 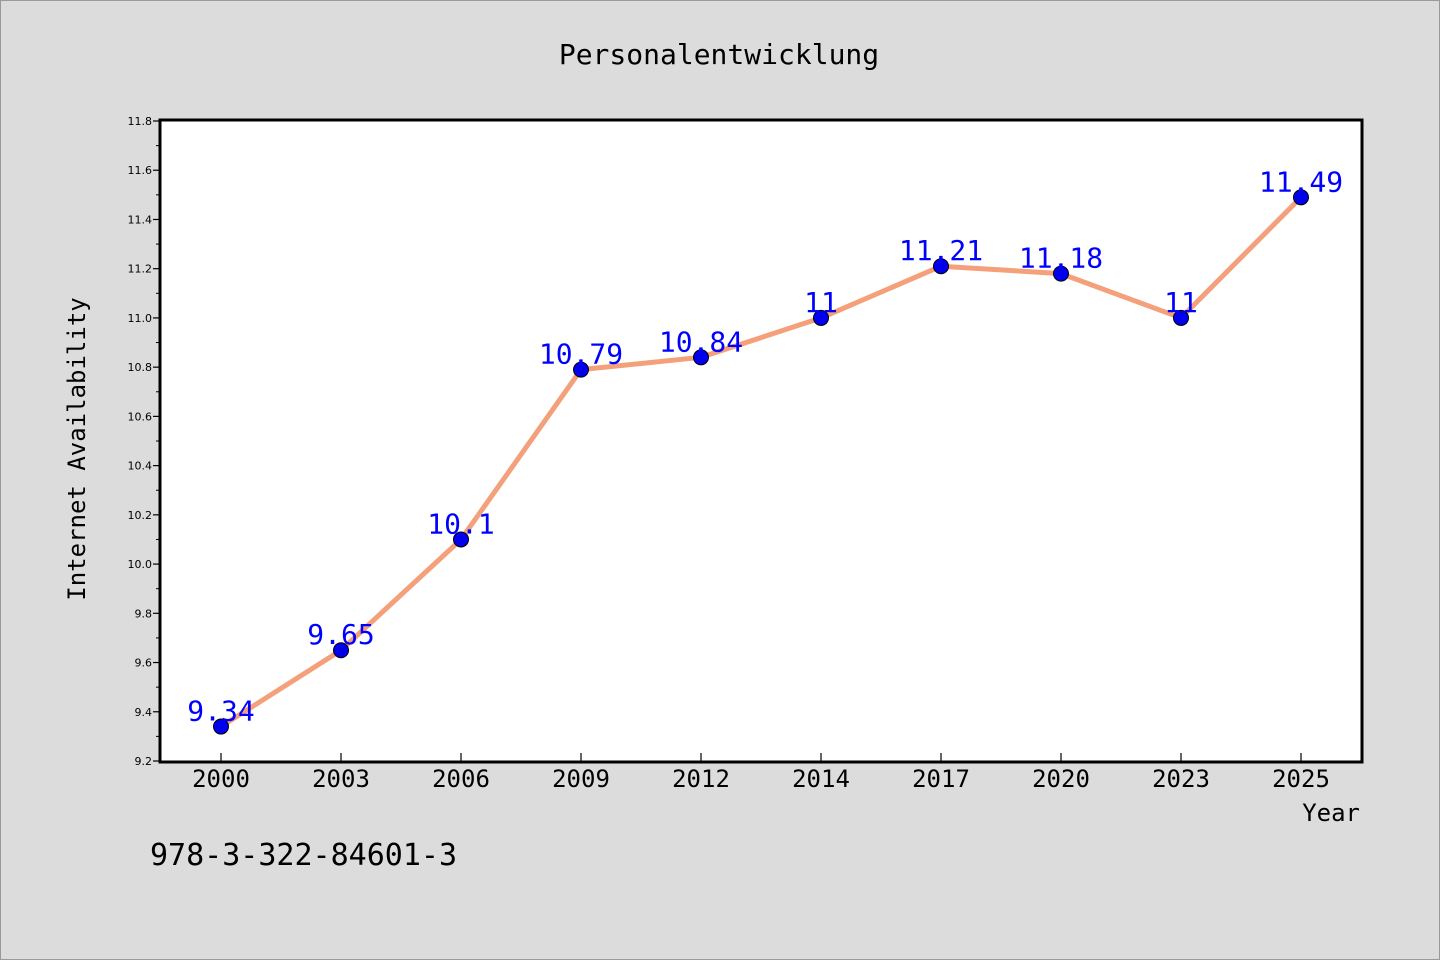 What do you see at coordinates (140, 318) in the screenshot?
I see `y-tick-label: 11.0` at bounding box center [140, 318].